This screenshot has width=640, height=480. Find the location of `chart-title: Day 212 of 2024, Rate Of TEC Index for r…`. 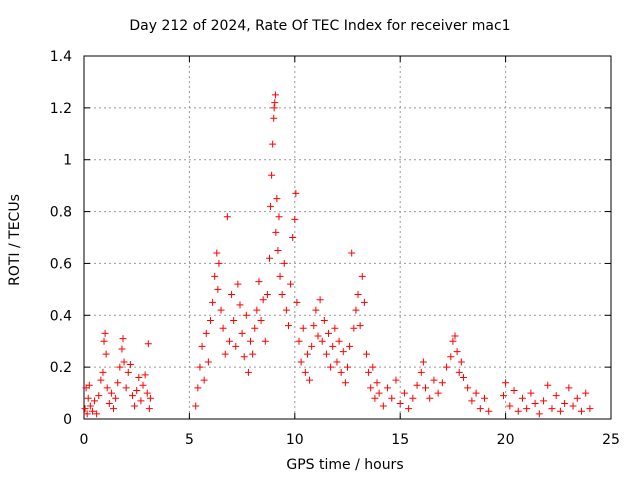

chart-title: Day 212 of 2024, Rate Of TEC Index for r… is located at coordinates (320, 26).